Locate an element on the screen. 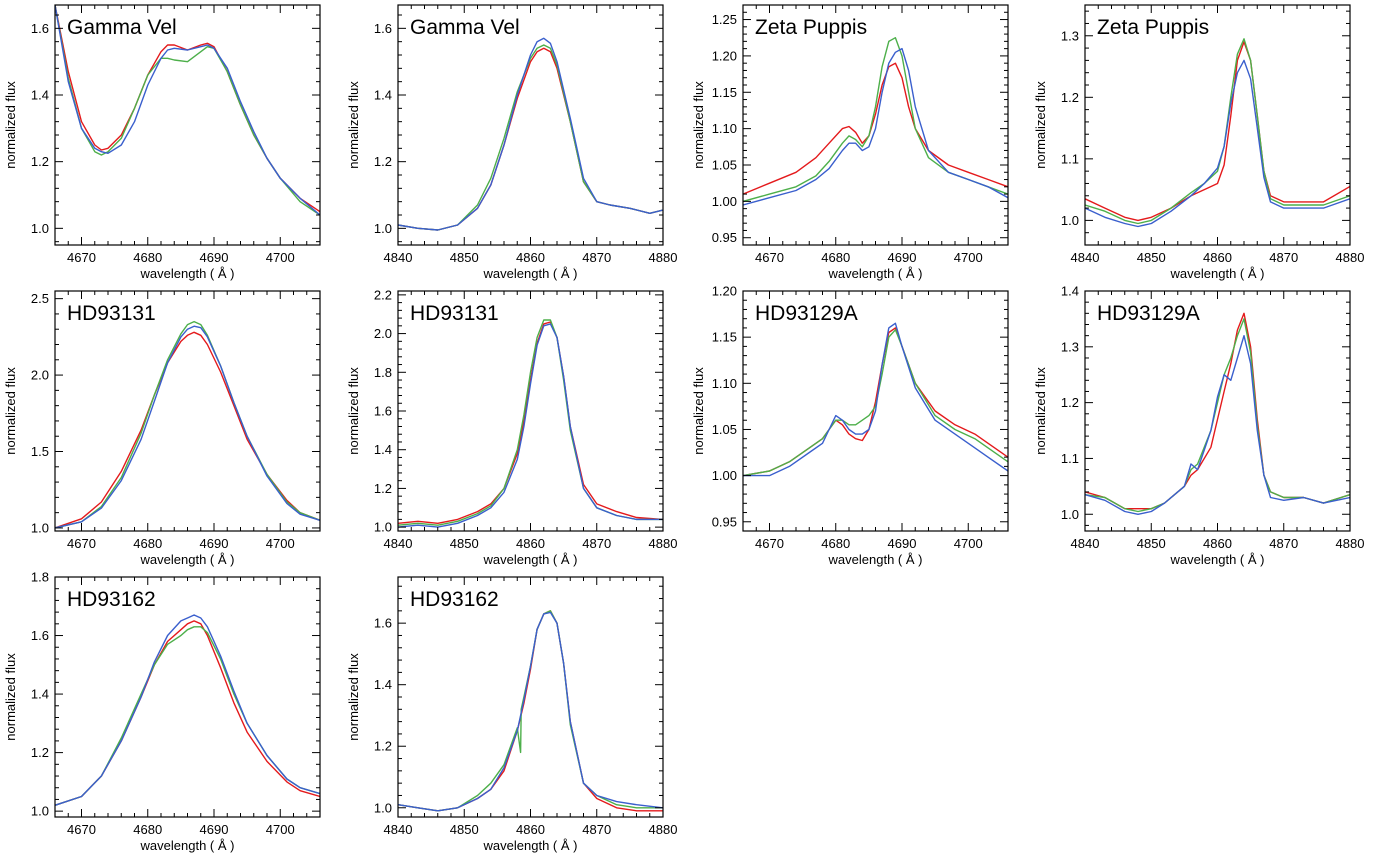 Image resolution: width=1397 pixels, height=859 pixels. y-tick-label: 1.8 is located at coordinates (383, 372).